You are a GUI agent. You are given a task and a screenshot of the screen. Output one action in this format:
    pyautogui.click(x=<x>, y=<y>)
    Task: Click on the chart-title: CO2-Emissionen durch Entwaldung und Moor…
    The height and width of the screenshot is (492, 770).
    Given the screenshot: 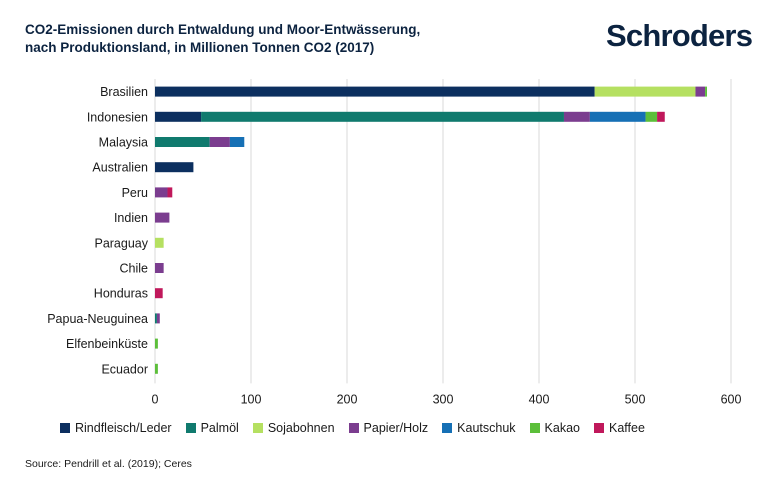 What is the action you would take?
    pyautogui.click(x=285, y=39)
    